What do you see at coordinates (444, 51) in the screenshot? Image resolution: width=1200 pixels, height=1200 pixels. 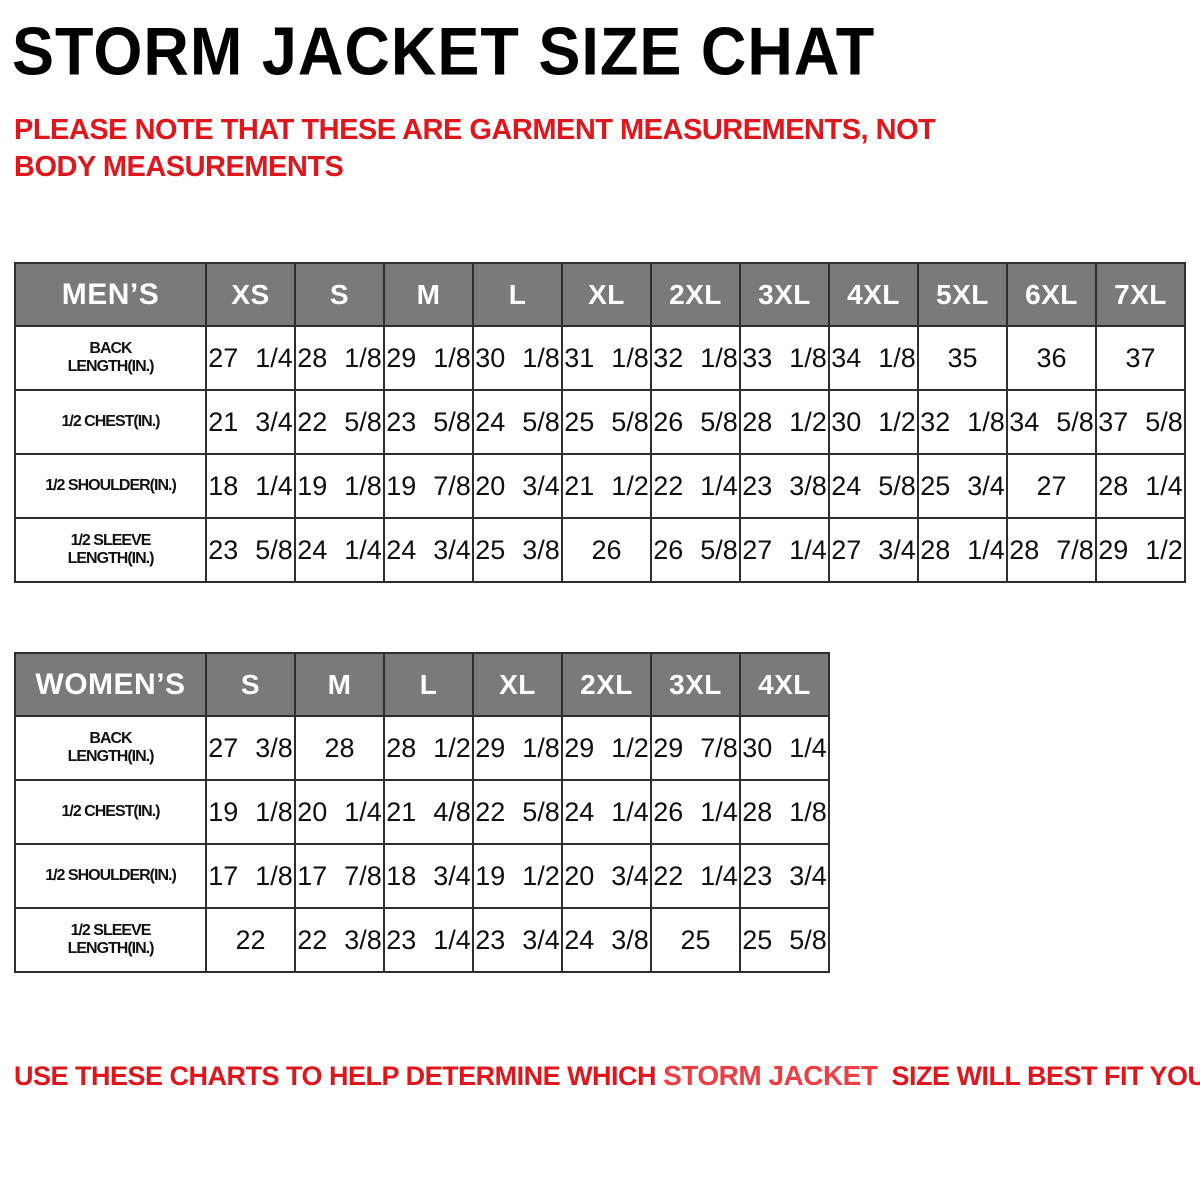 I see `page-title: STORM JACKET SIZE CHAT` at bounding box center [444, 51].